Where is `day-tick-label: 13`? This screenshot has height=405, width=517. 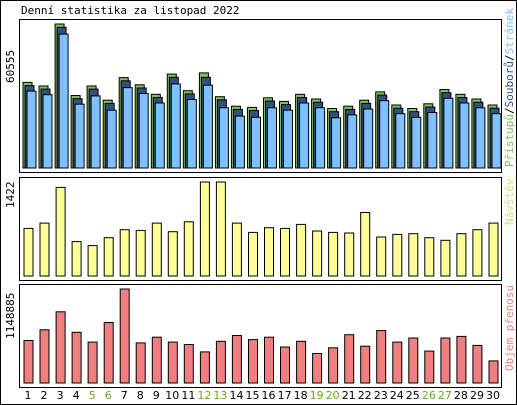 day-tick-label: 13 is located at coordinates (220, 395).